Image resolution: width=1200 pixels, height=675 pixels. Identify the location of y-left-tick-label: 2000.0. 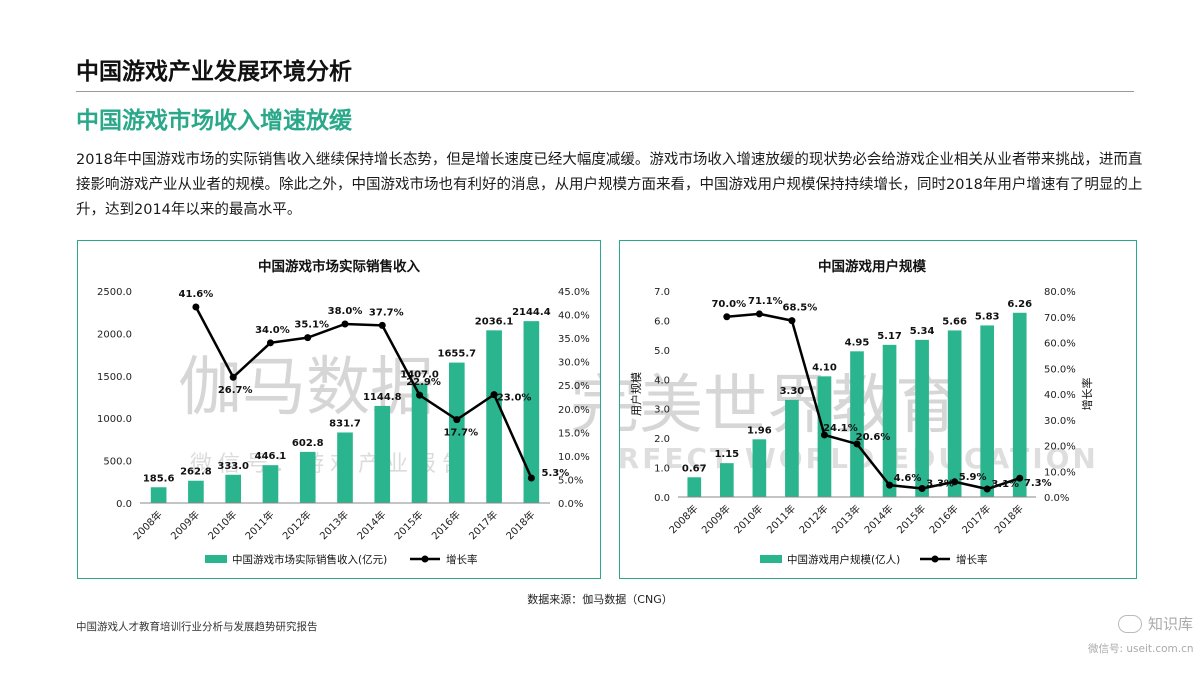
(114, 334).